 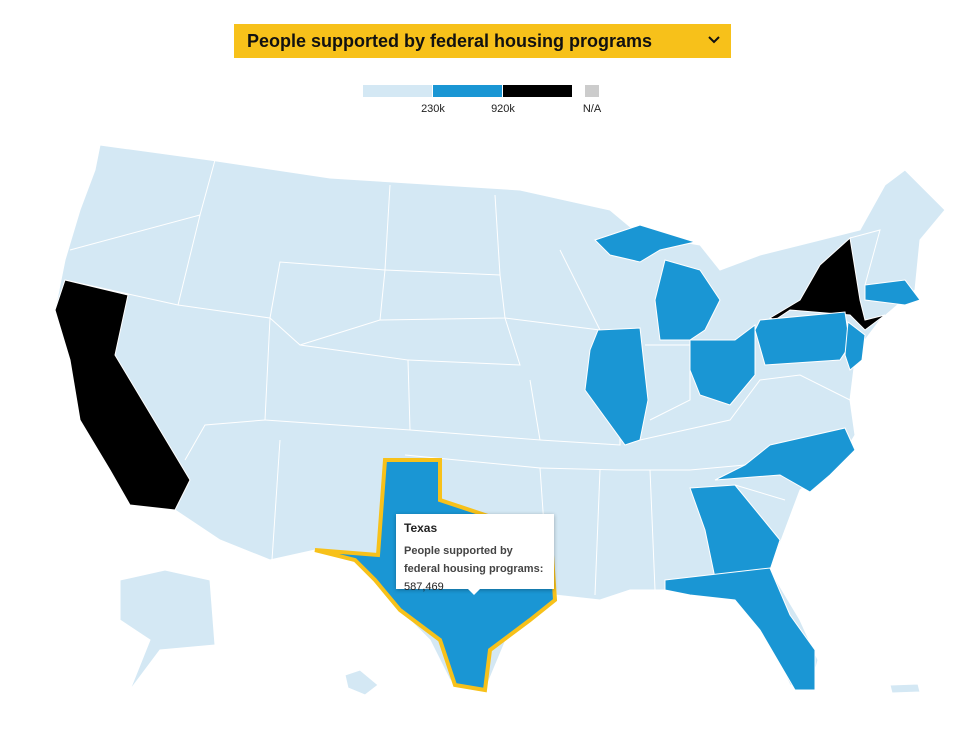 I want to click on north-carolina, so click(x=785, y=460).